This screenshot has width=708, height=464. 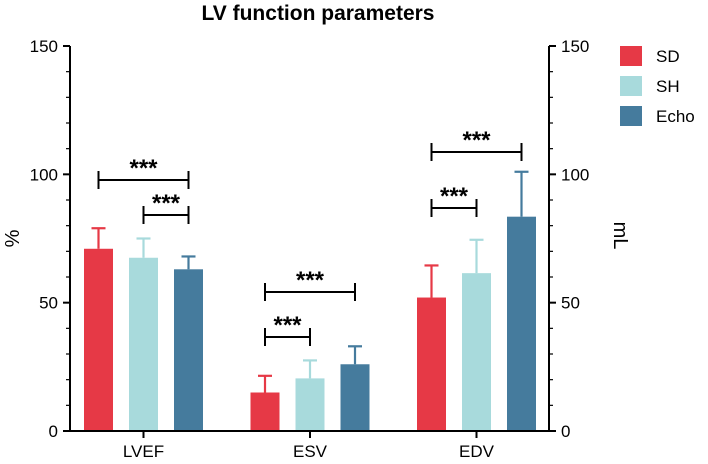 What do you see at coordinates (620, 236) in the screenshot?
I see `y-axis-label-right: mL` at bounding box center [620, 236].